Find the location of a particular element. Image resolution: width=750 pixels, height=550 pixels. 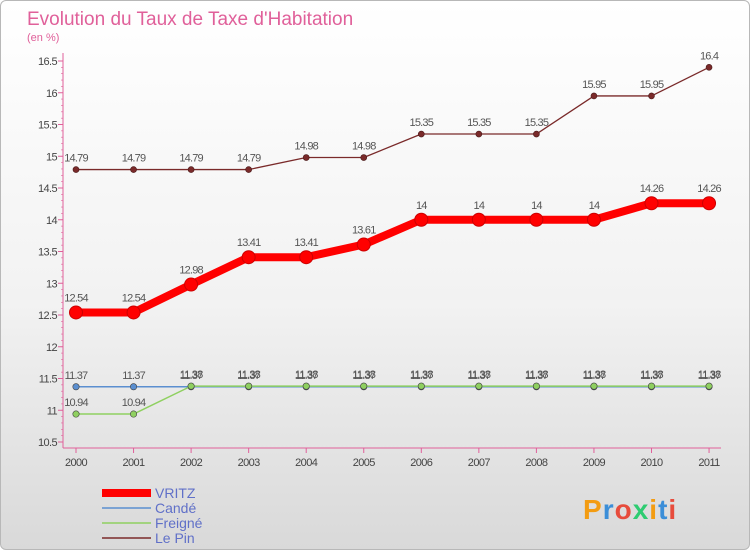

x-tick-label: 2010 is located at coordinates (651, 463).